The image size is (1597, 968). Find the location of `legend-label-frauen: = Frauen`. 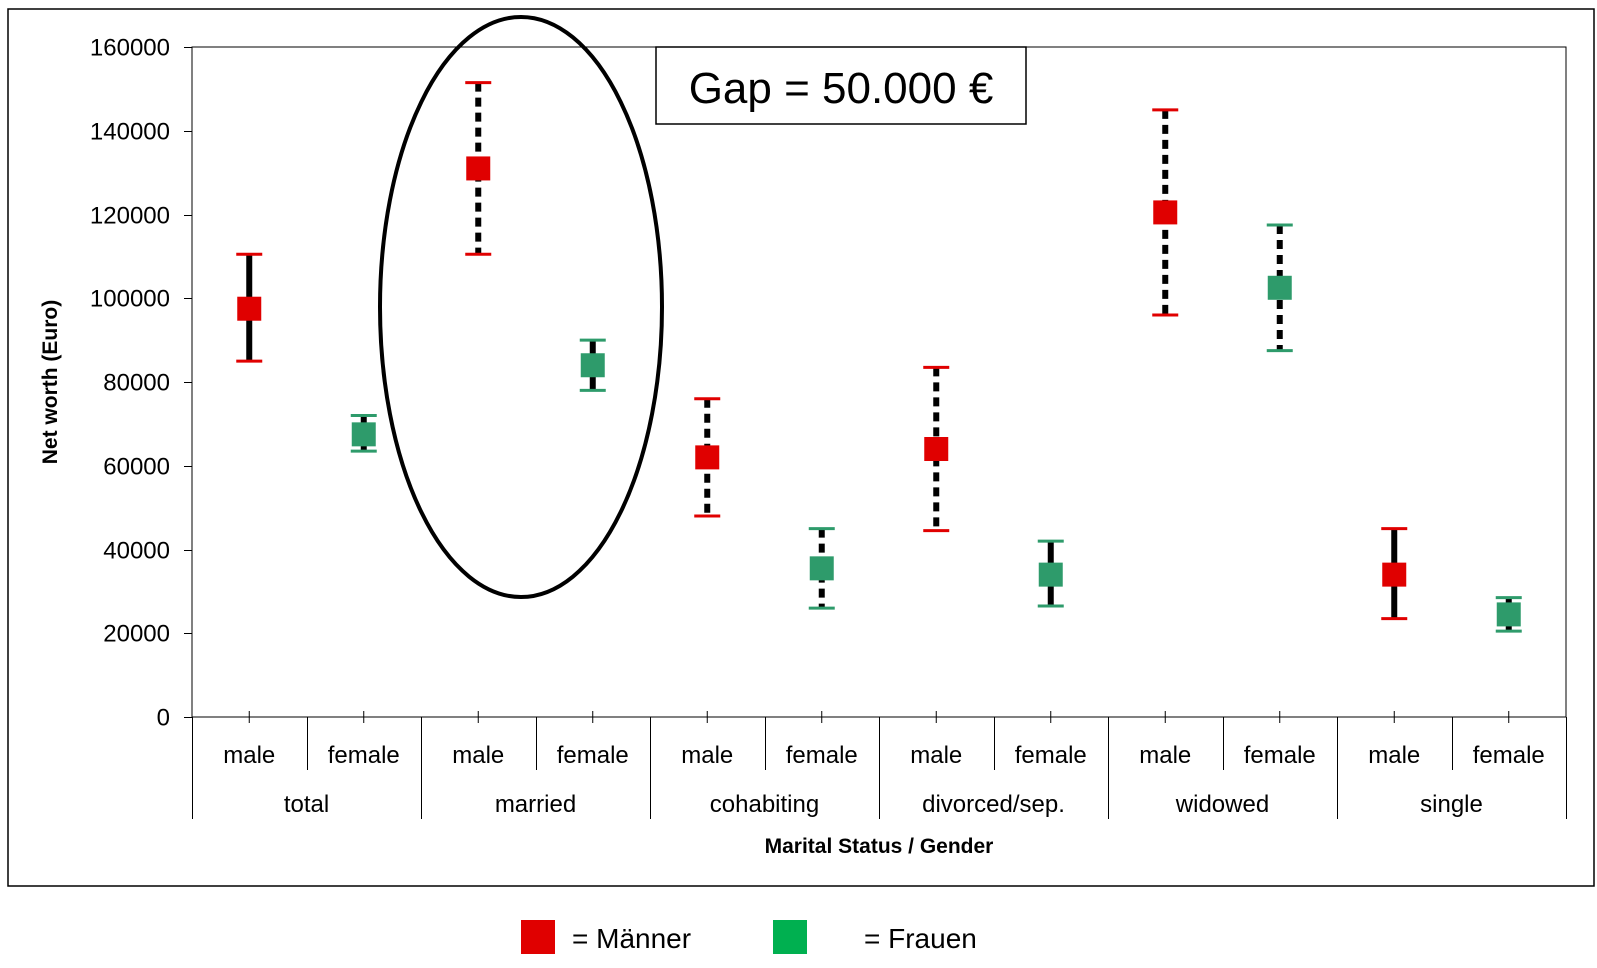

legend-label-frauen: = Frauen is located at coordinates (920, 938).